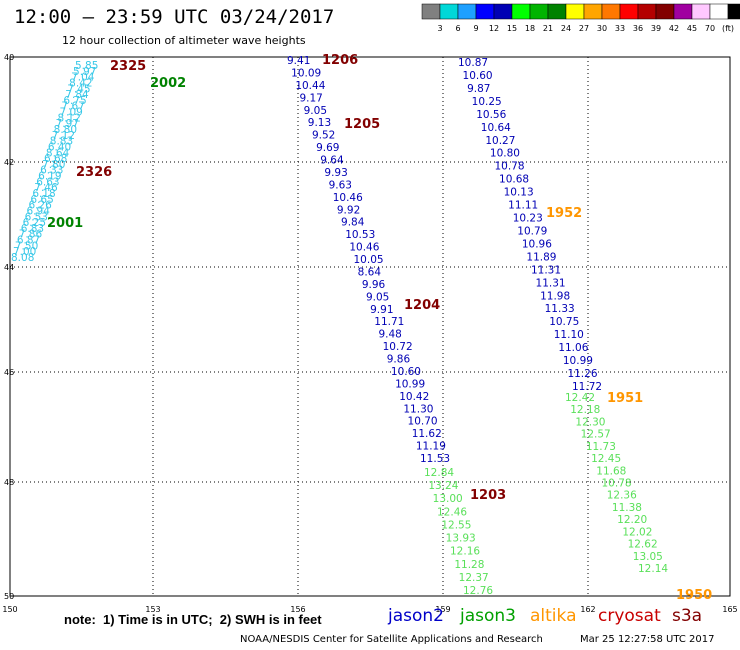 Image resolution: width=740 pixels, height=650 pixels. Describe the element at coordinates (474, 578) in the screenshot. I see `wave-height-value: 12.37` at that location.